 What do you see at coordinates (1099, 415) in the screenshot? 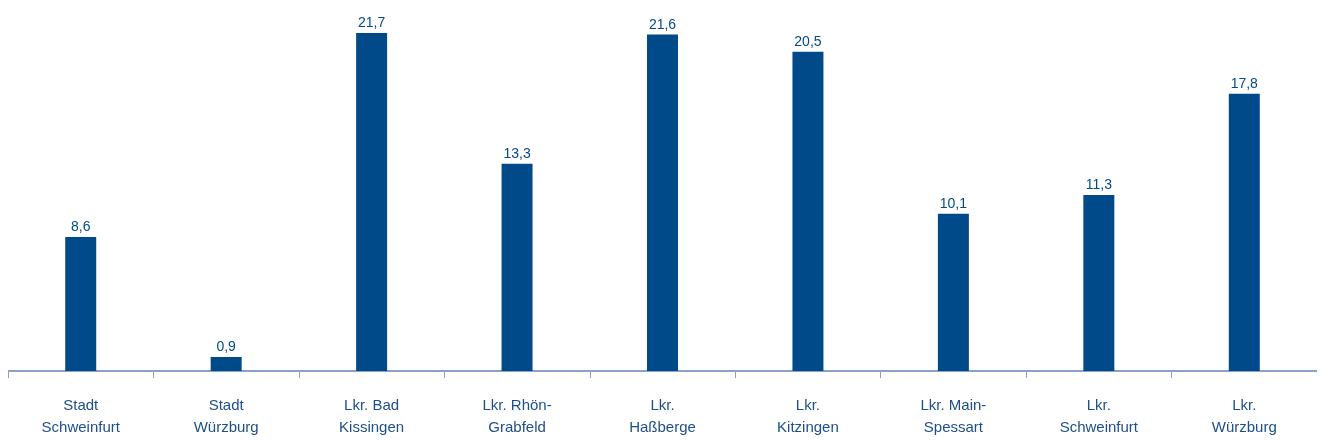
I see `x-tick-label: Lkr. Schweinfurt` at bounding box center [1099, 415].